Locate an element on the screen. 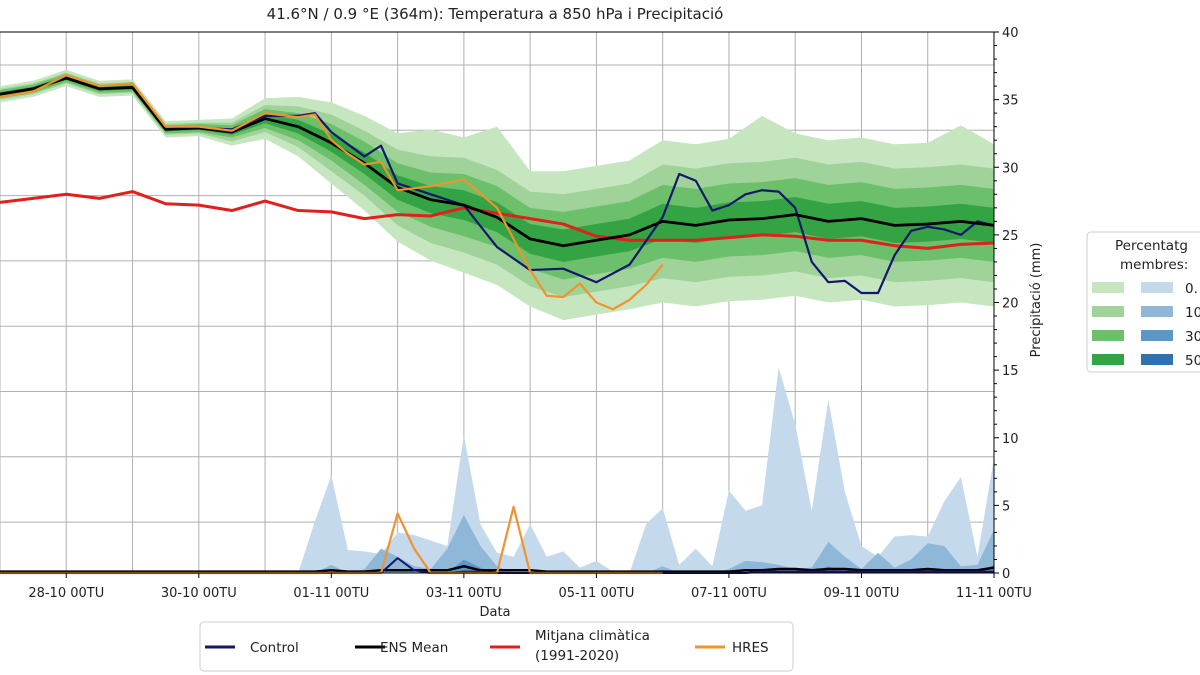 Image resolution: width=1200 pixels, height=675 pixels. climate-mean-line is located at coordinates (497, 220).